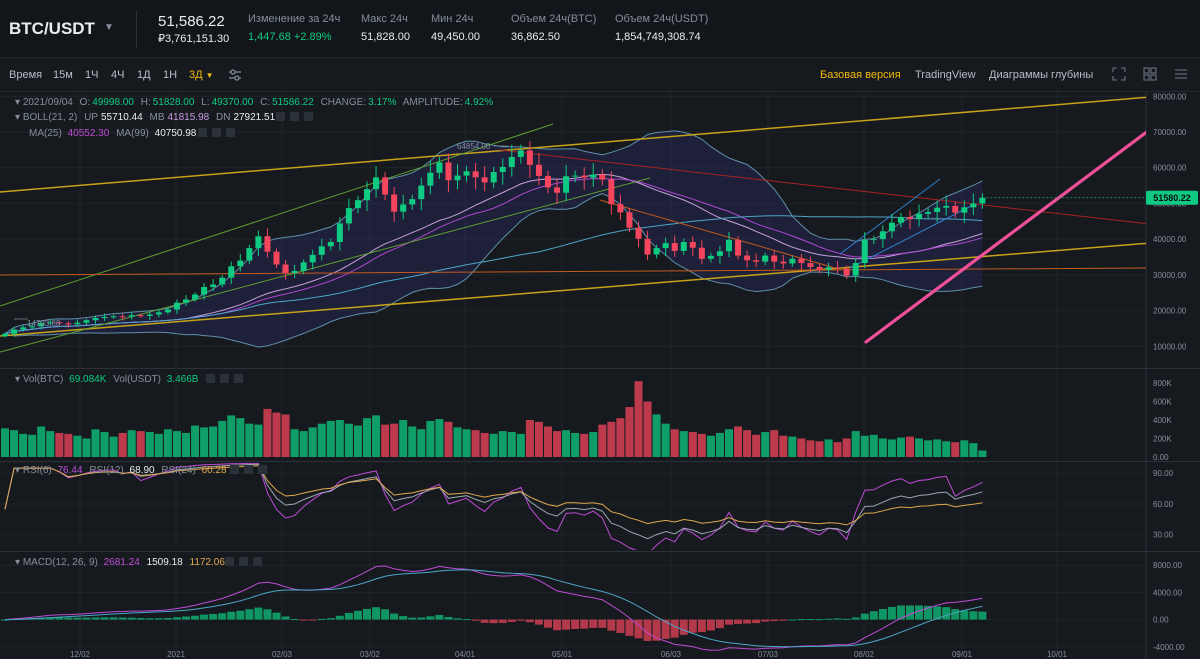 The width and height of the screenshot is (1200, 659). What do you see at coordinates (1041, 75) in the screenshot?
I see `view-depth-chart: Диаграммы глубины` at bounding box center [1041, 75].